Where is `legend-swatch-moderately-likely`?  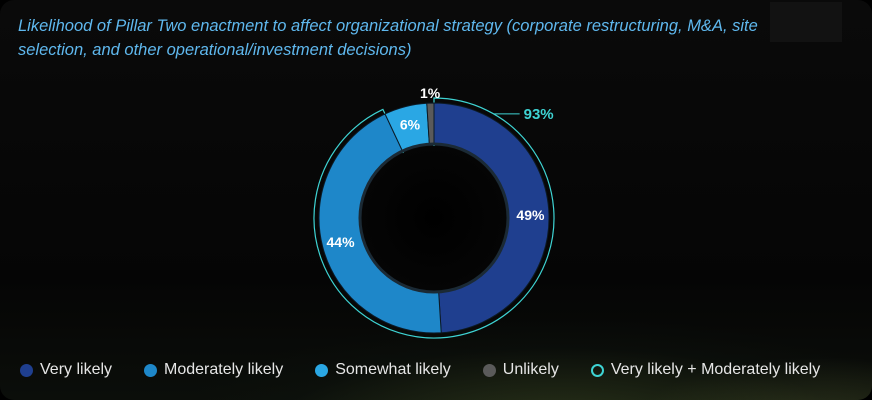 legend-swatch-moderately-likely is located at coordinates (151, 370).